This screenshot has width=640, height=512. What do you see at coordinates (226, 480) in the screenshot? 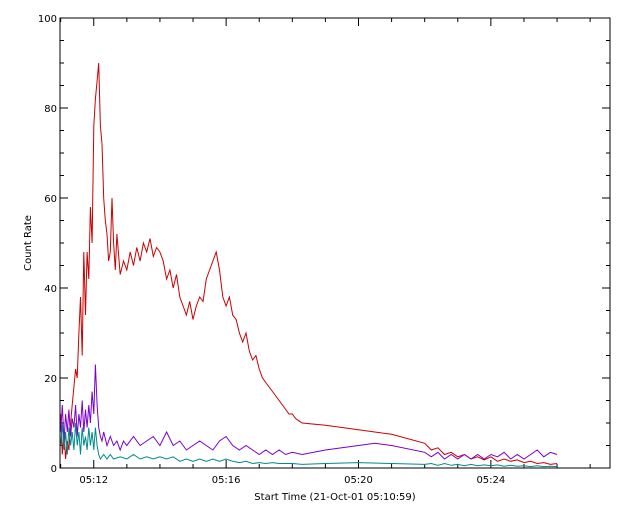
I see `x-tick-label: 05:16` at bounding box center [226, 480].